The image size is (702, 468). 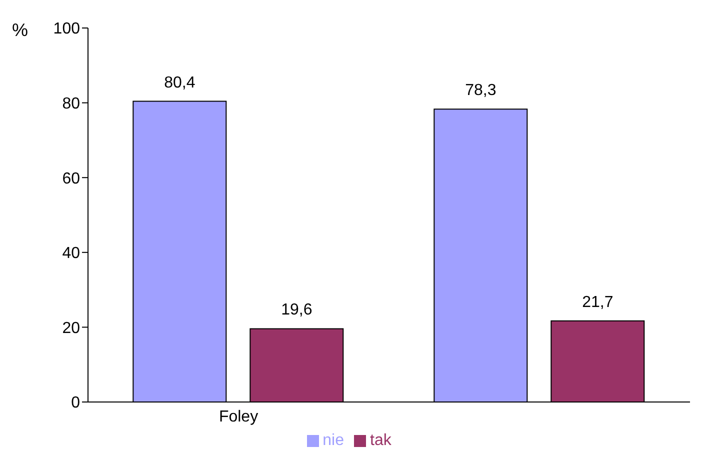 What do you see at coordinates (71, 179) in the screenshot?
I see `y-tick-label: 60` at bounding box center [71, 179].